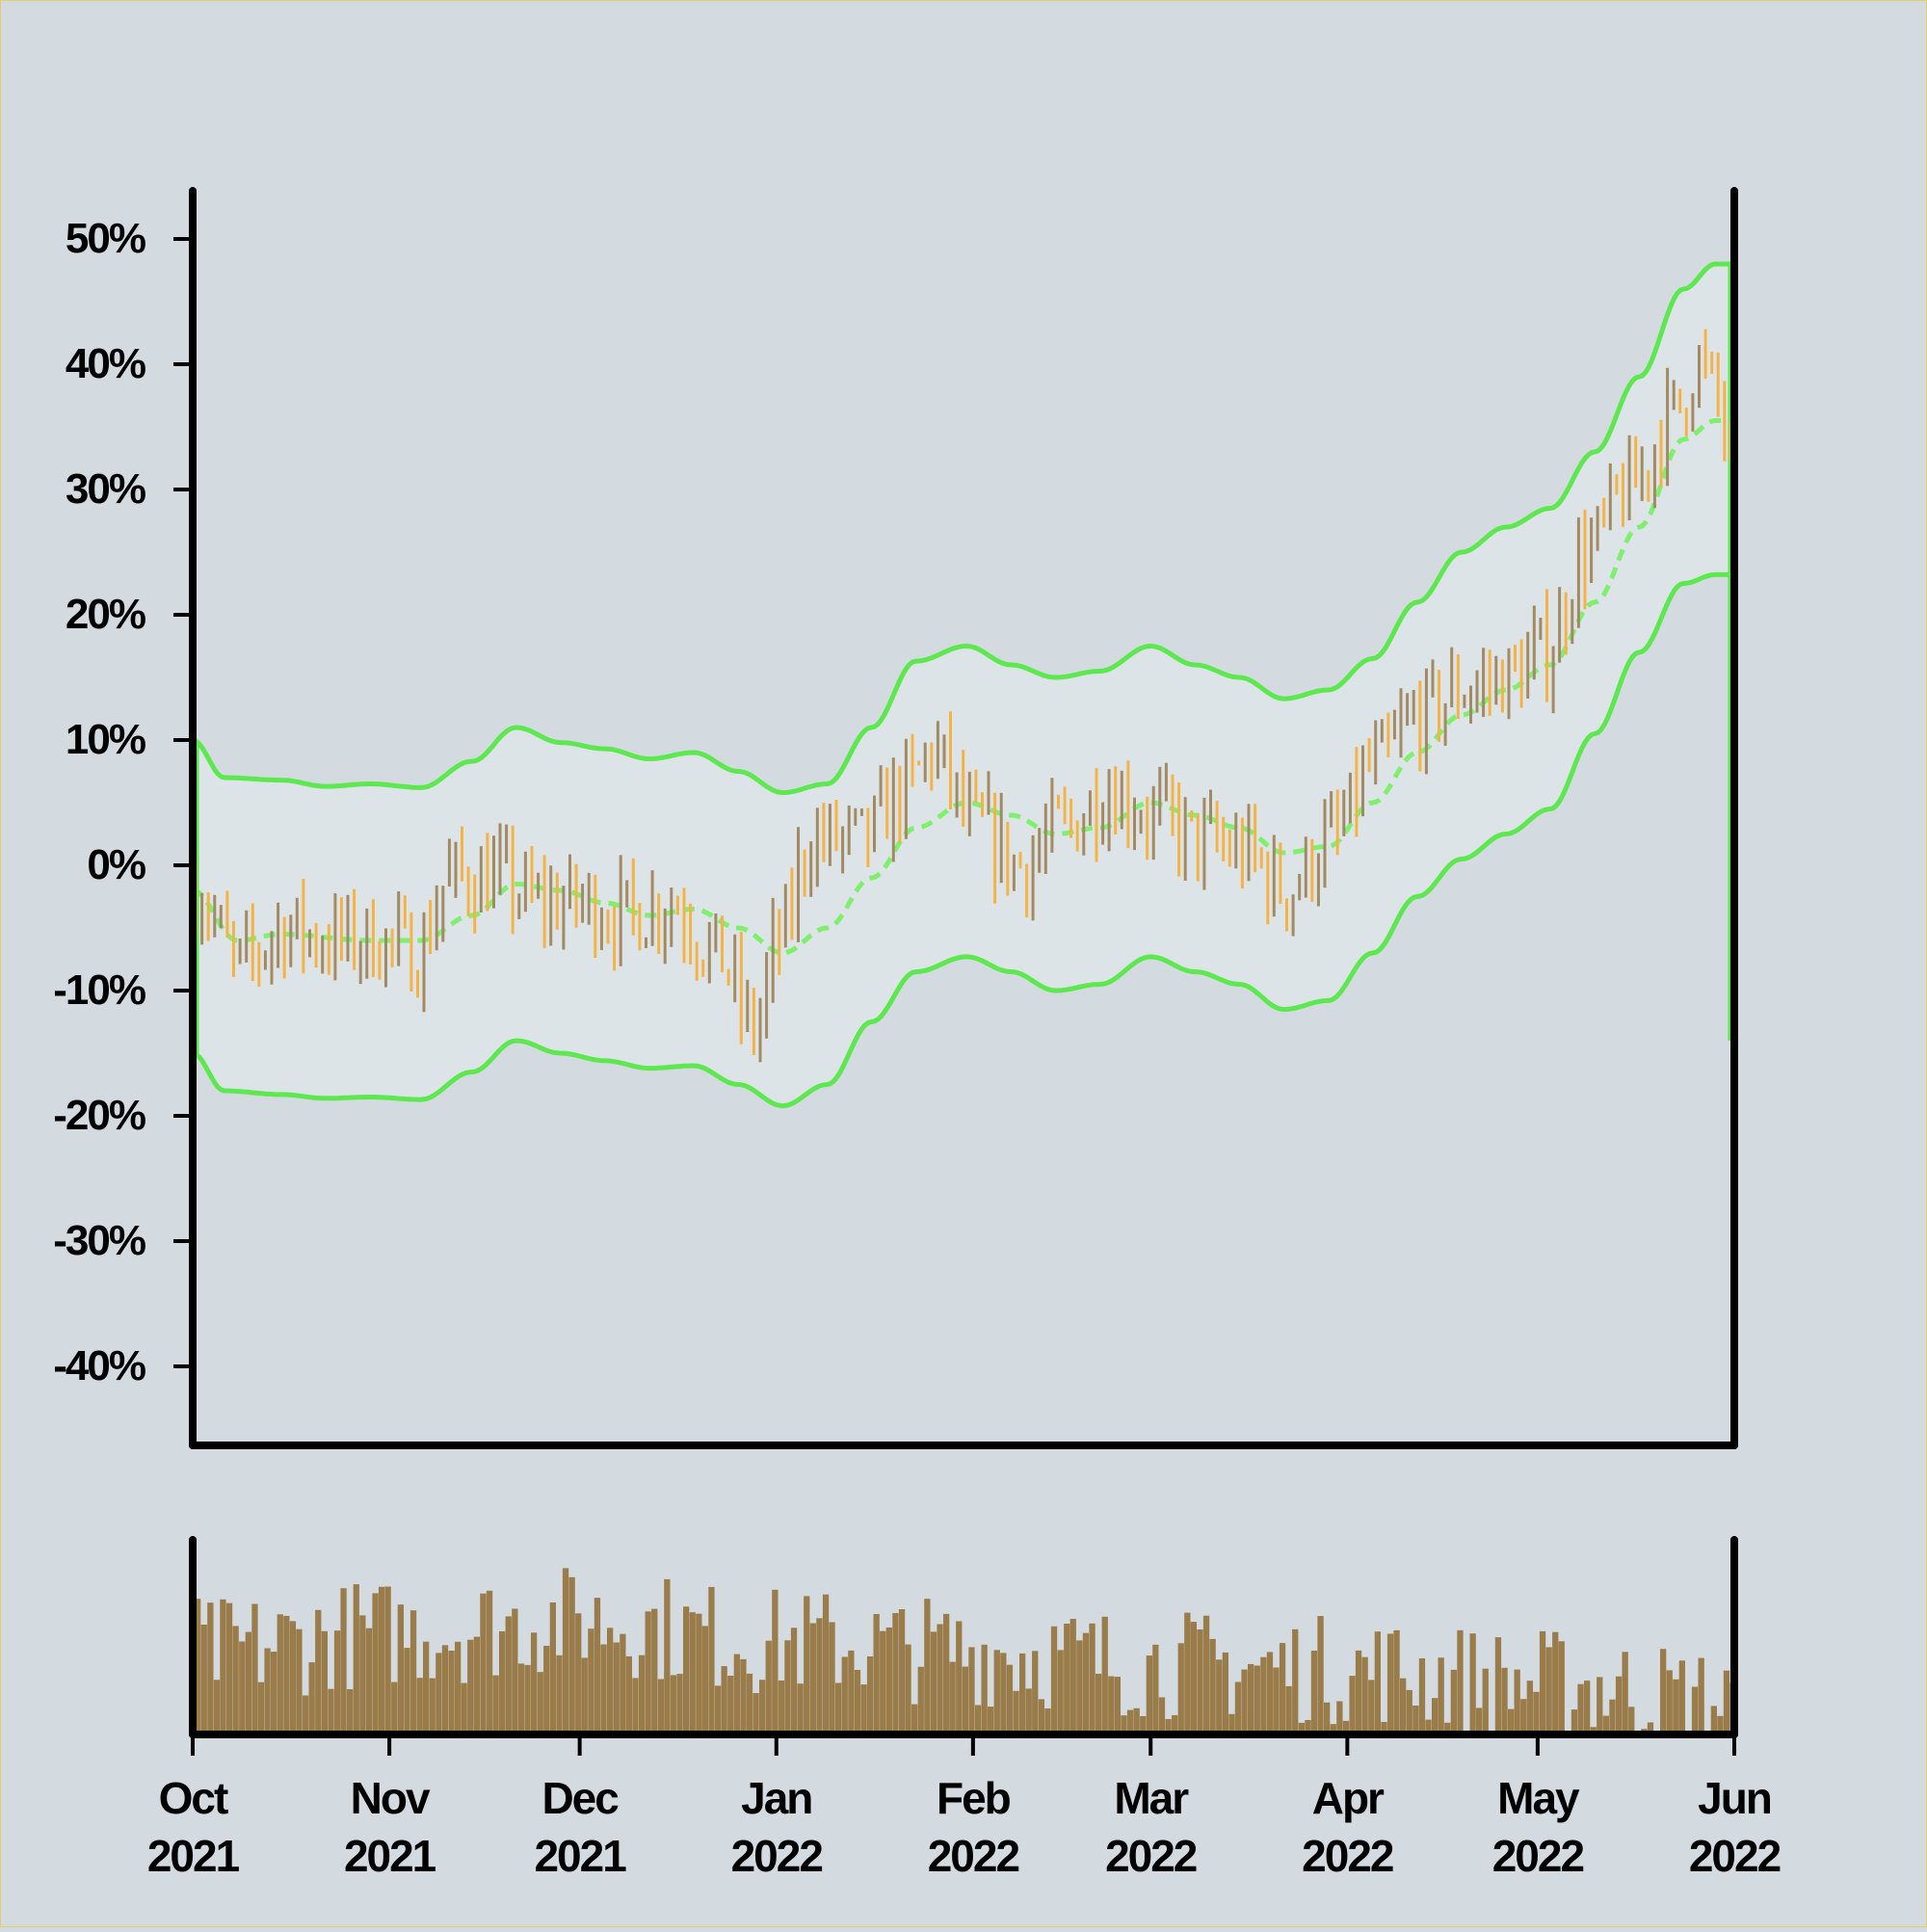  What do you see at coordinates (99, 1240) in the screenshot?
I see `y-tick-label: -30%` at bounding box center [99, 1240].